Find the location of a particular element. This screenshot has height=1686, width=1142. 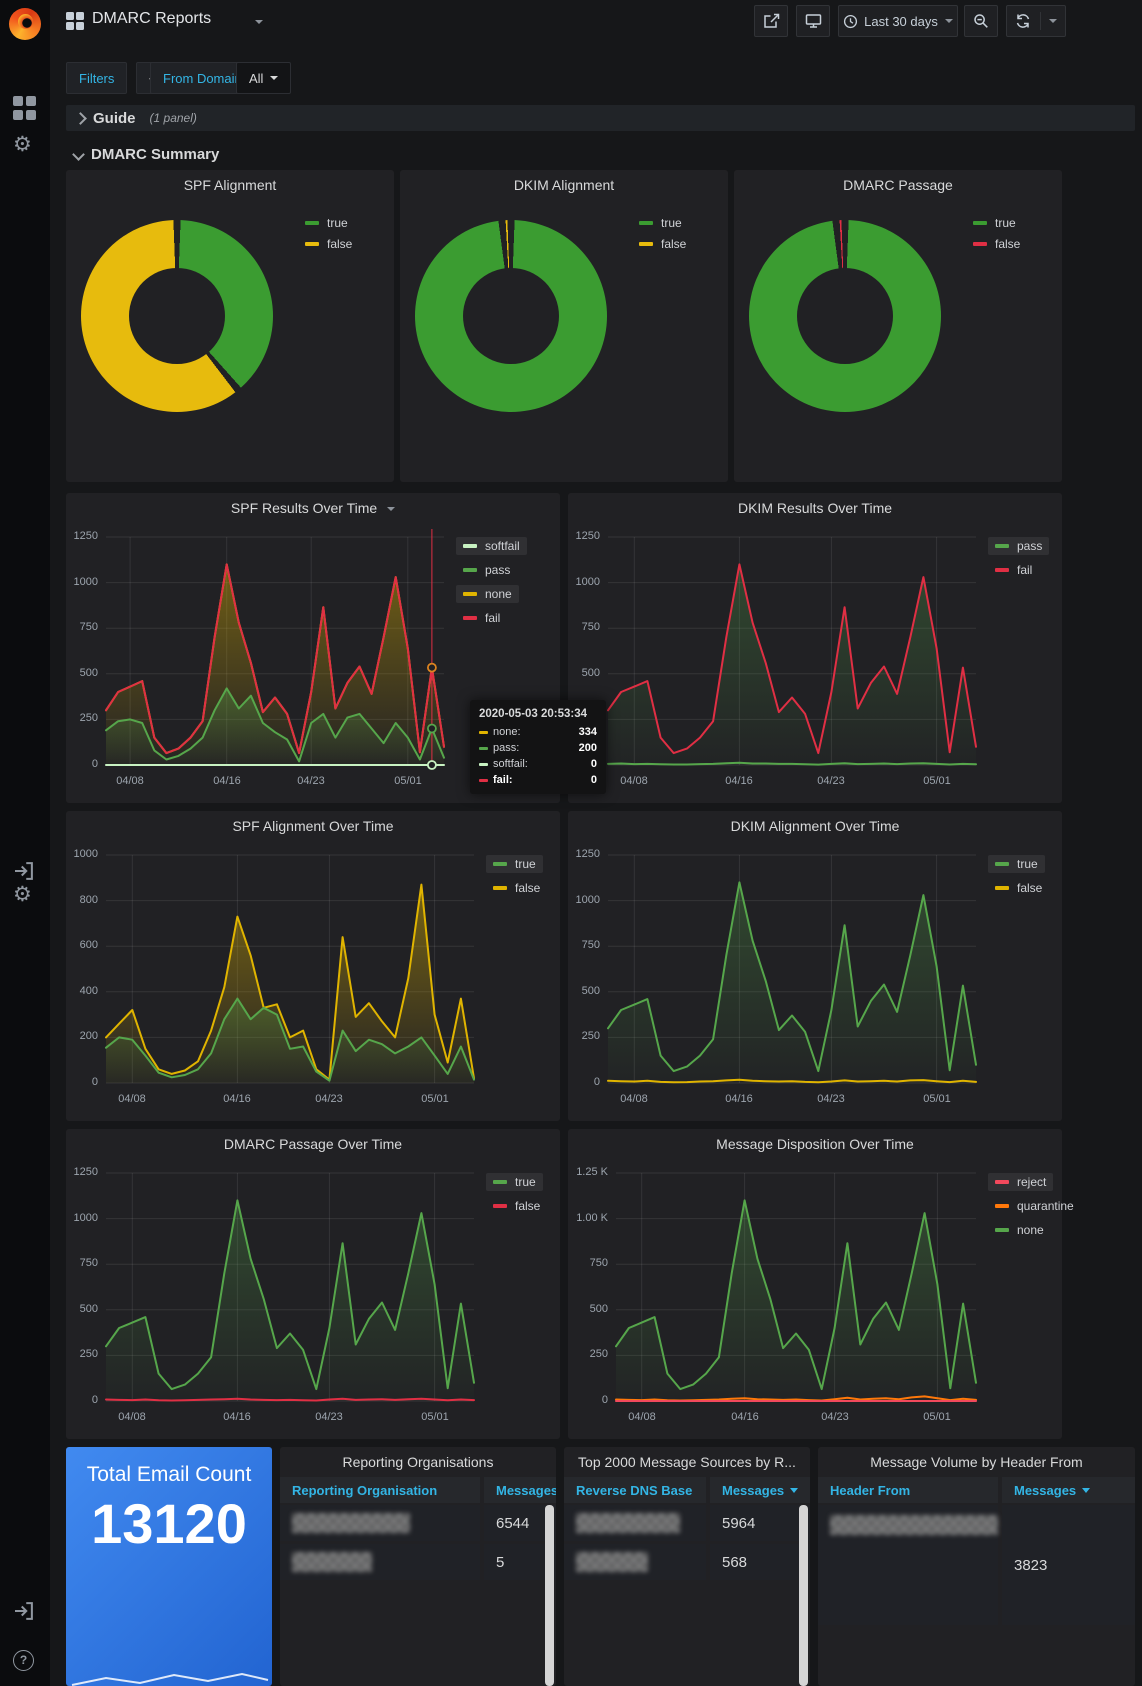

zoom-out-icon is located at coordinates (981, 21).